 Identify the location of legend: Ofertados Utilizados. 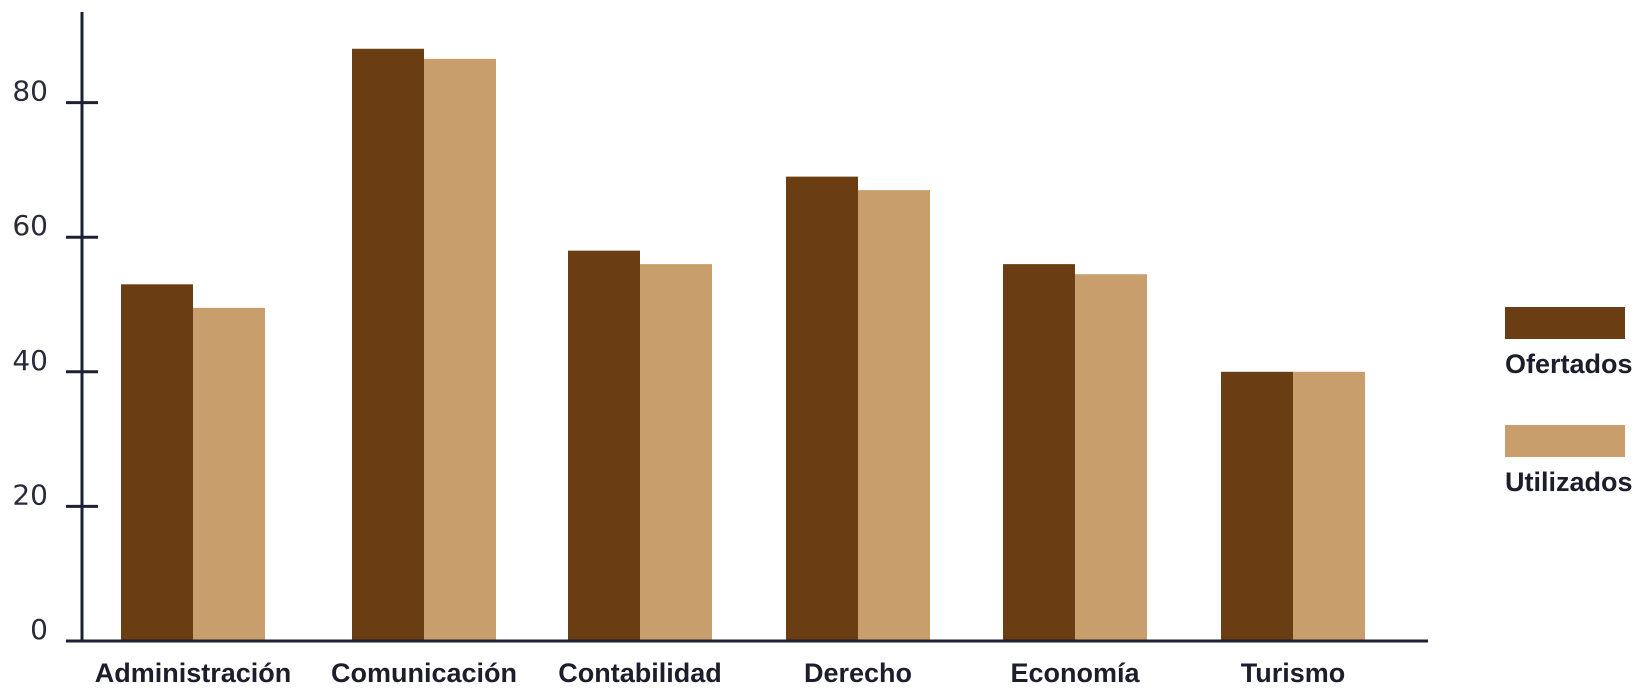
(1569, 402).